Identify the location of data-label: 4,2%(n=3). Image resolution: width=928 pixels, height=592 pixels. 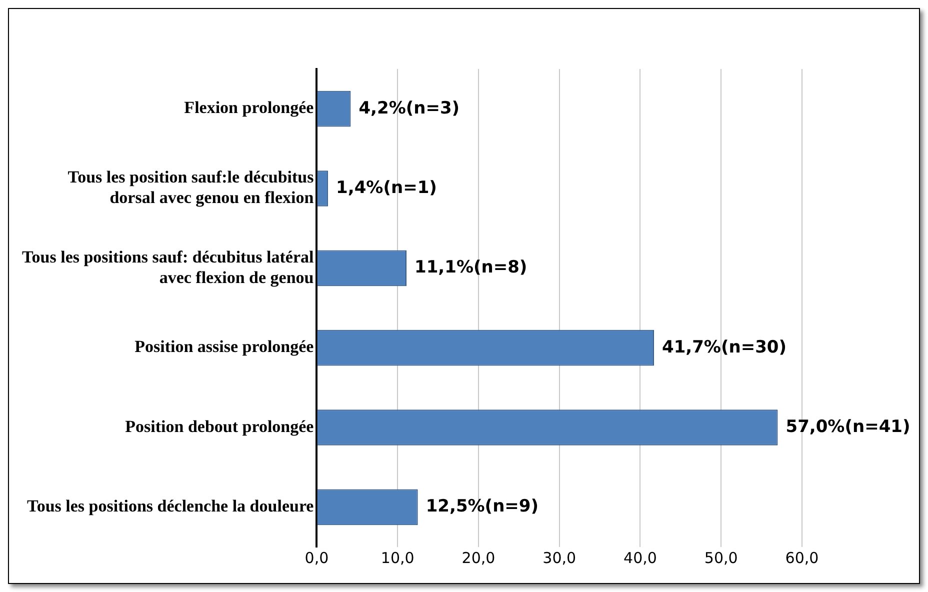
(409, 108).